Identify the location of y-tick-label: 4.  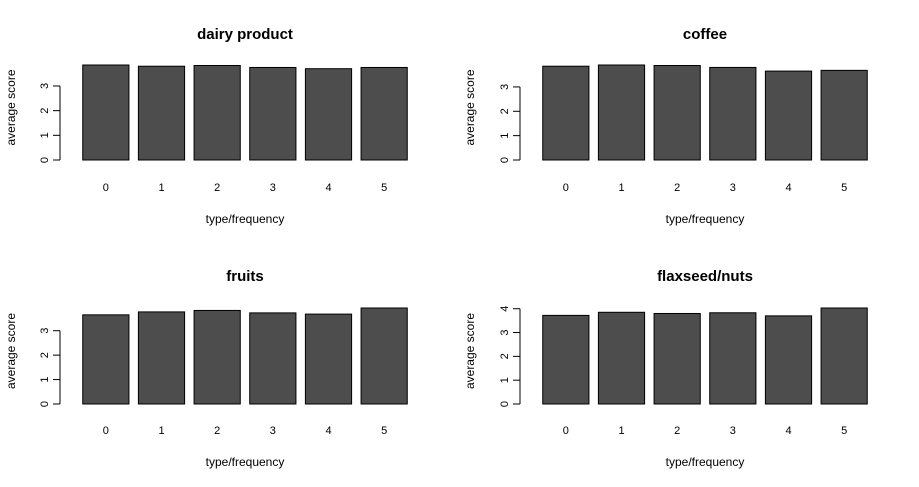
(505, 309).